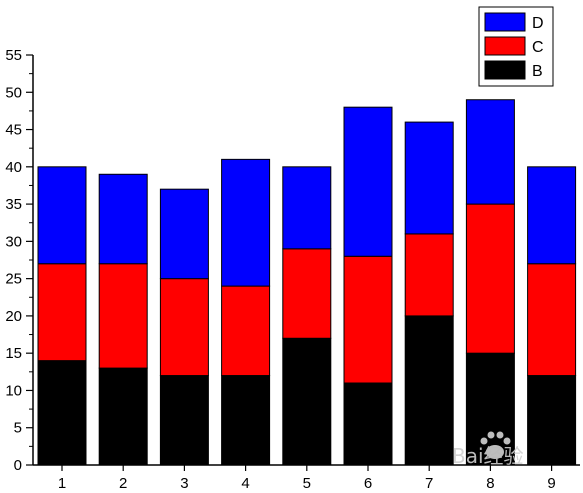 The width and height of the screenshot is (583, 493). What do you see at coordinates (13, 241) in the screenshot?
I see `y-tick-label: 30` at bounding box center [13, 241].